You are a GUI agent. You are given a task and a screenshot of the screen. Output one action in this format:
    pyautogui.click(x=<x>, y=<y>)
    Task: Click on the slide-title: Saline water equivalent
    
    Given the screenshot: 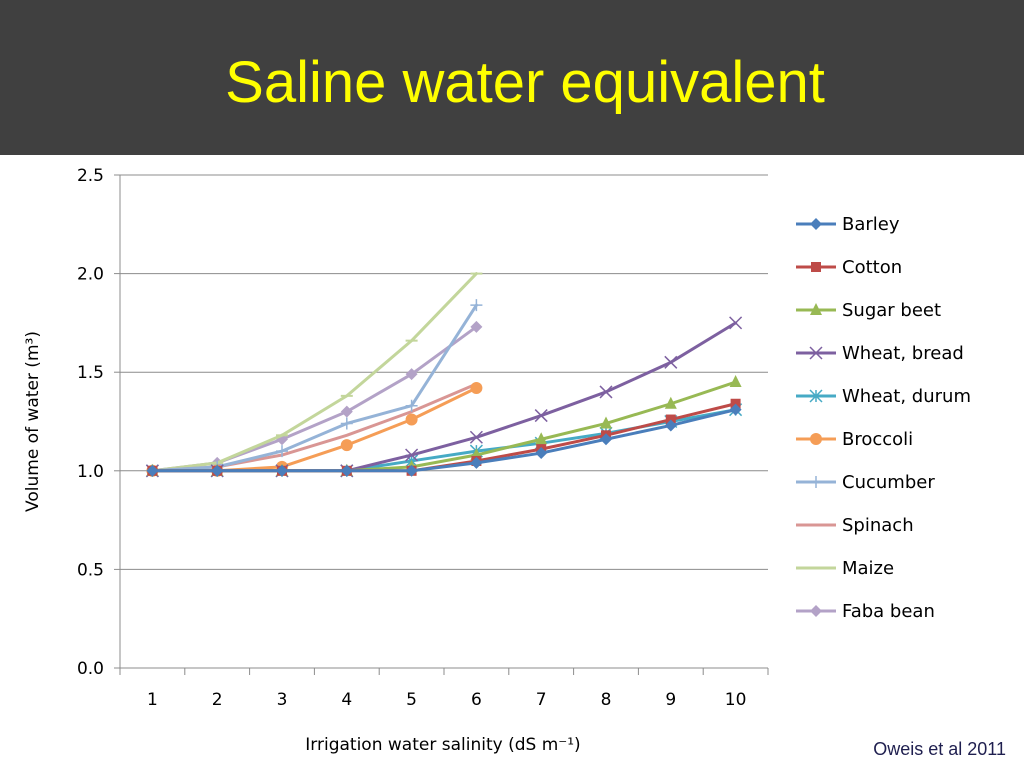 What is the action you would take?
    pyautogui.click(x=525, y=82)
    